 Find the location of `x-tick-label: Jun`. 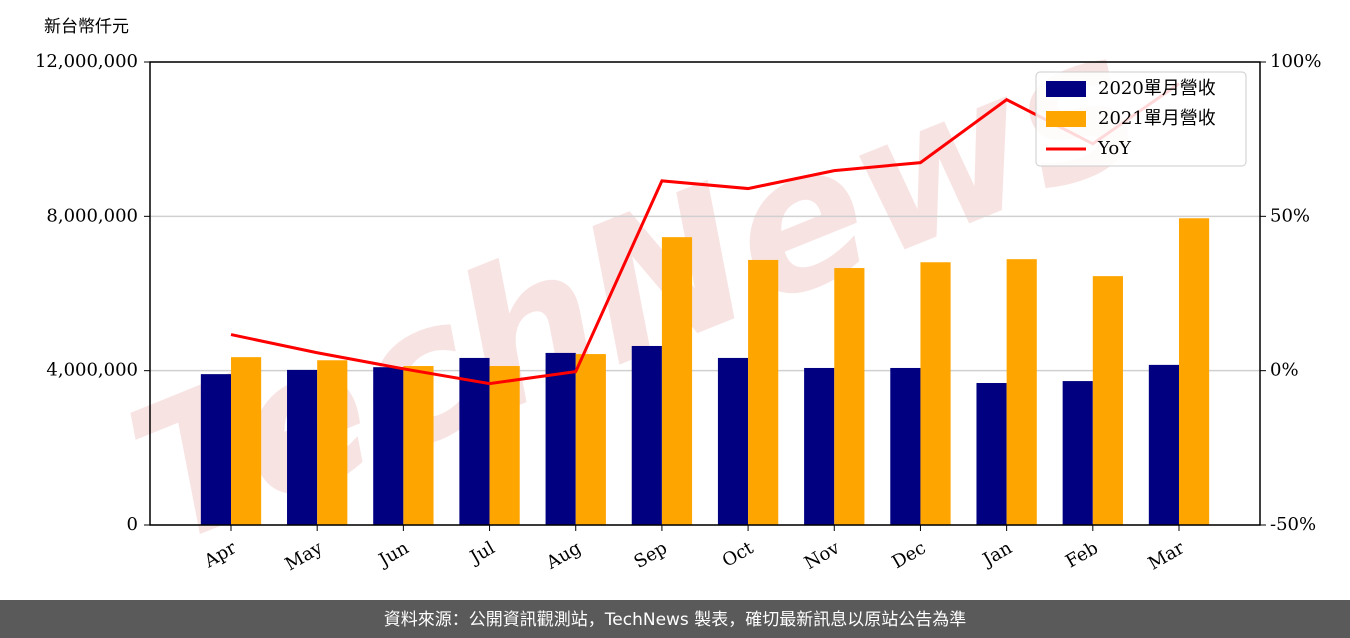

x-tick-label: Jun is located at coordinates (393, 554).